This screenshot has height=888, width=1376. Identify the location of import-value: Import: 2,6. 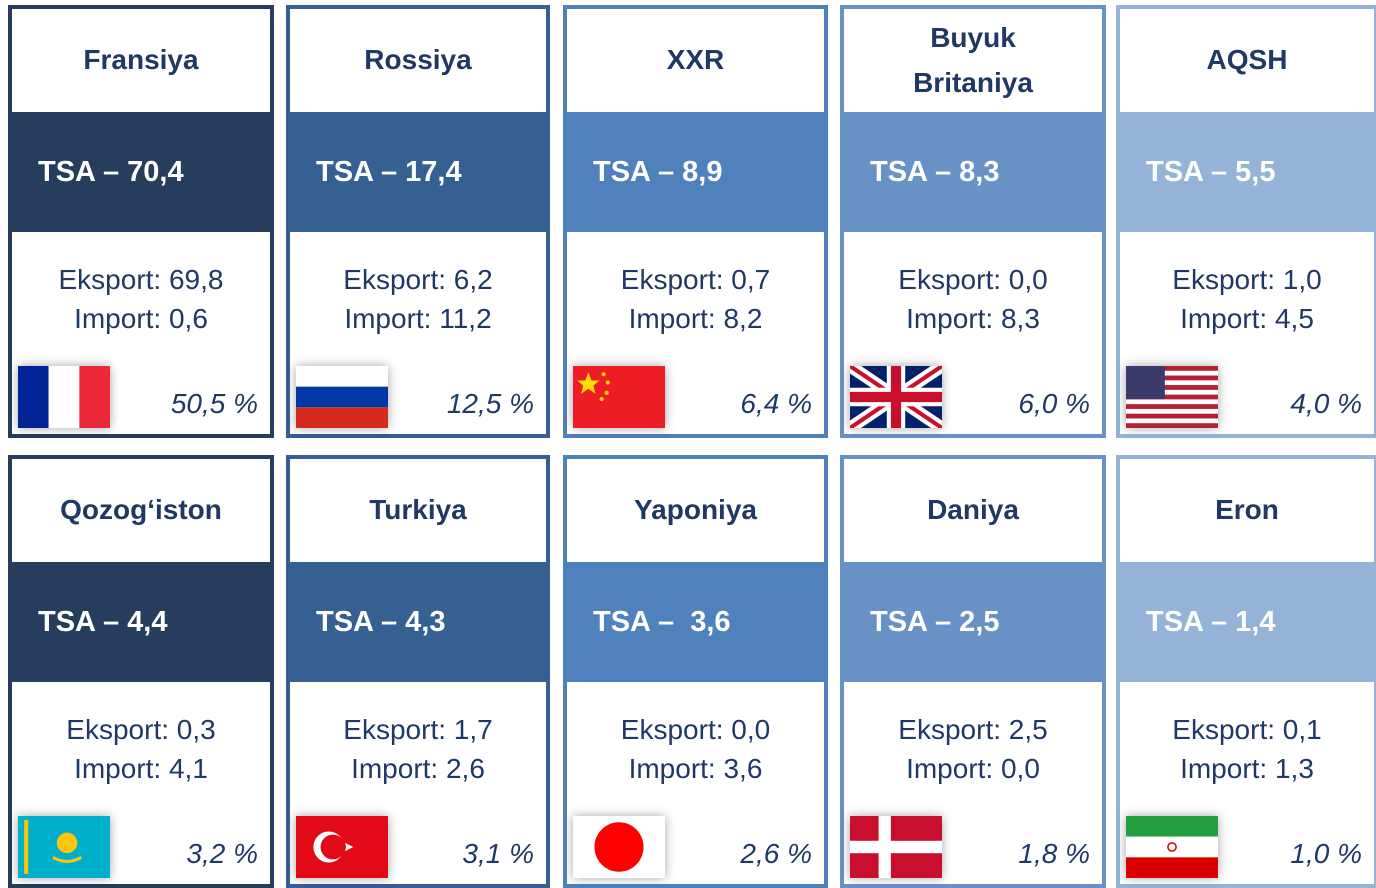
(418, 768).